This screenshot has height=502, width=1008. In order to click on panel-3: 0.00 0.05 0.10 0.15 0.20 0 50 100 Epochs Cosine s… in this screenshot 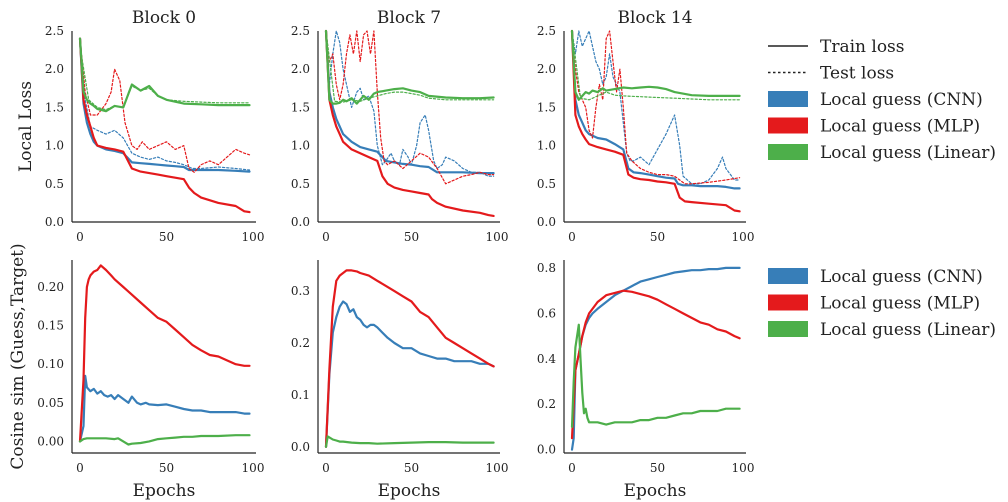, I will do `click(136, 372)`.